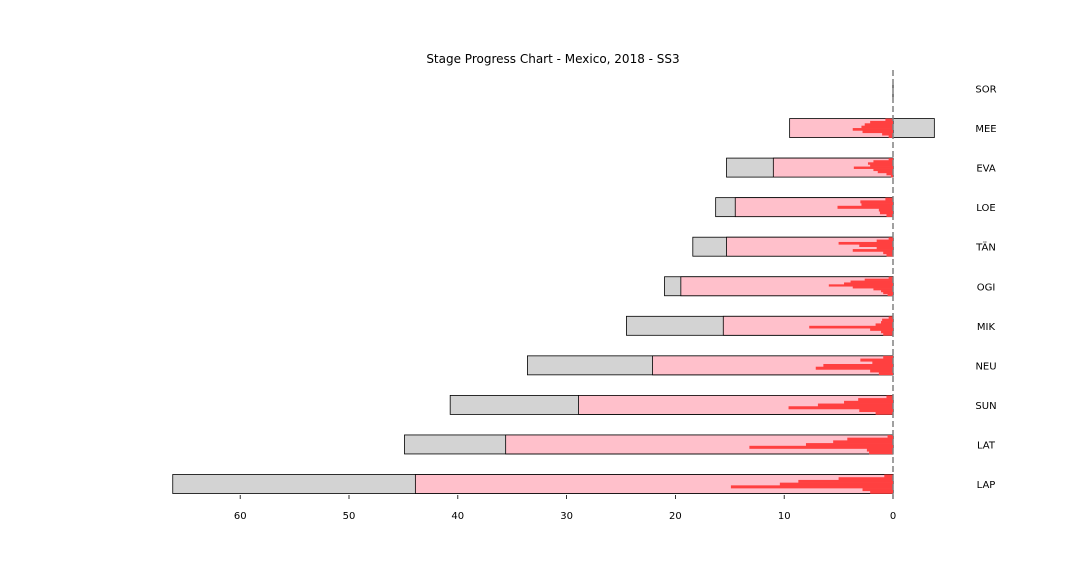  I want to click on driver-label: SUN, so click(985, 406).